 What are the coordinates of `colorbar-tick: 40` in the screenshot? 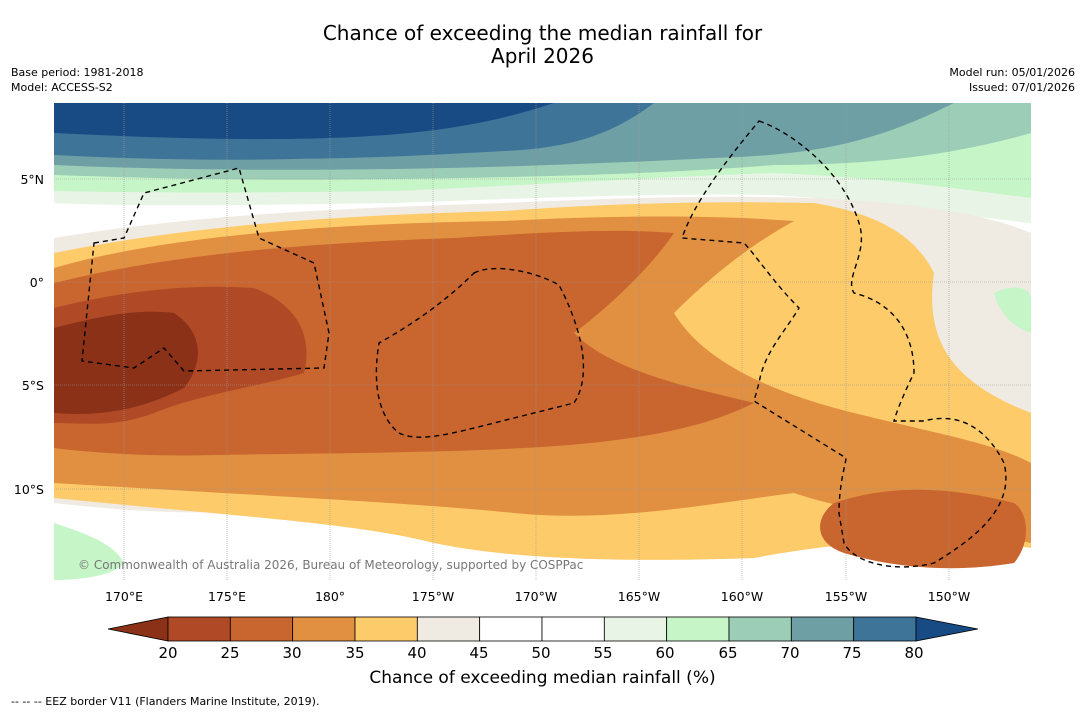 It's located at (417, 653).